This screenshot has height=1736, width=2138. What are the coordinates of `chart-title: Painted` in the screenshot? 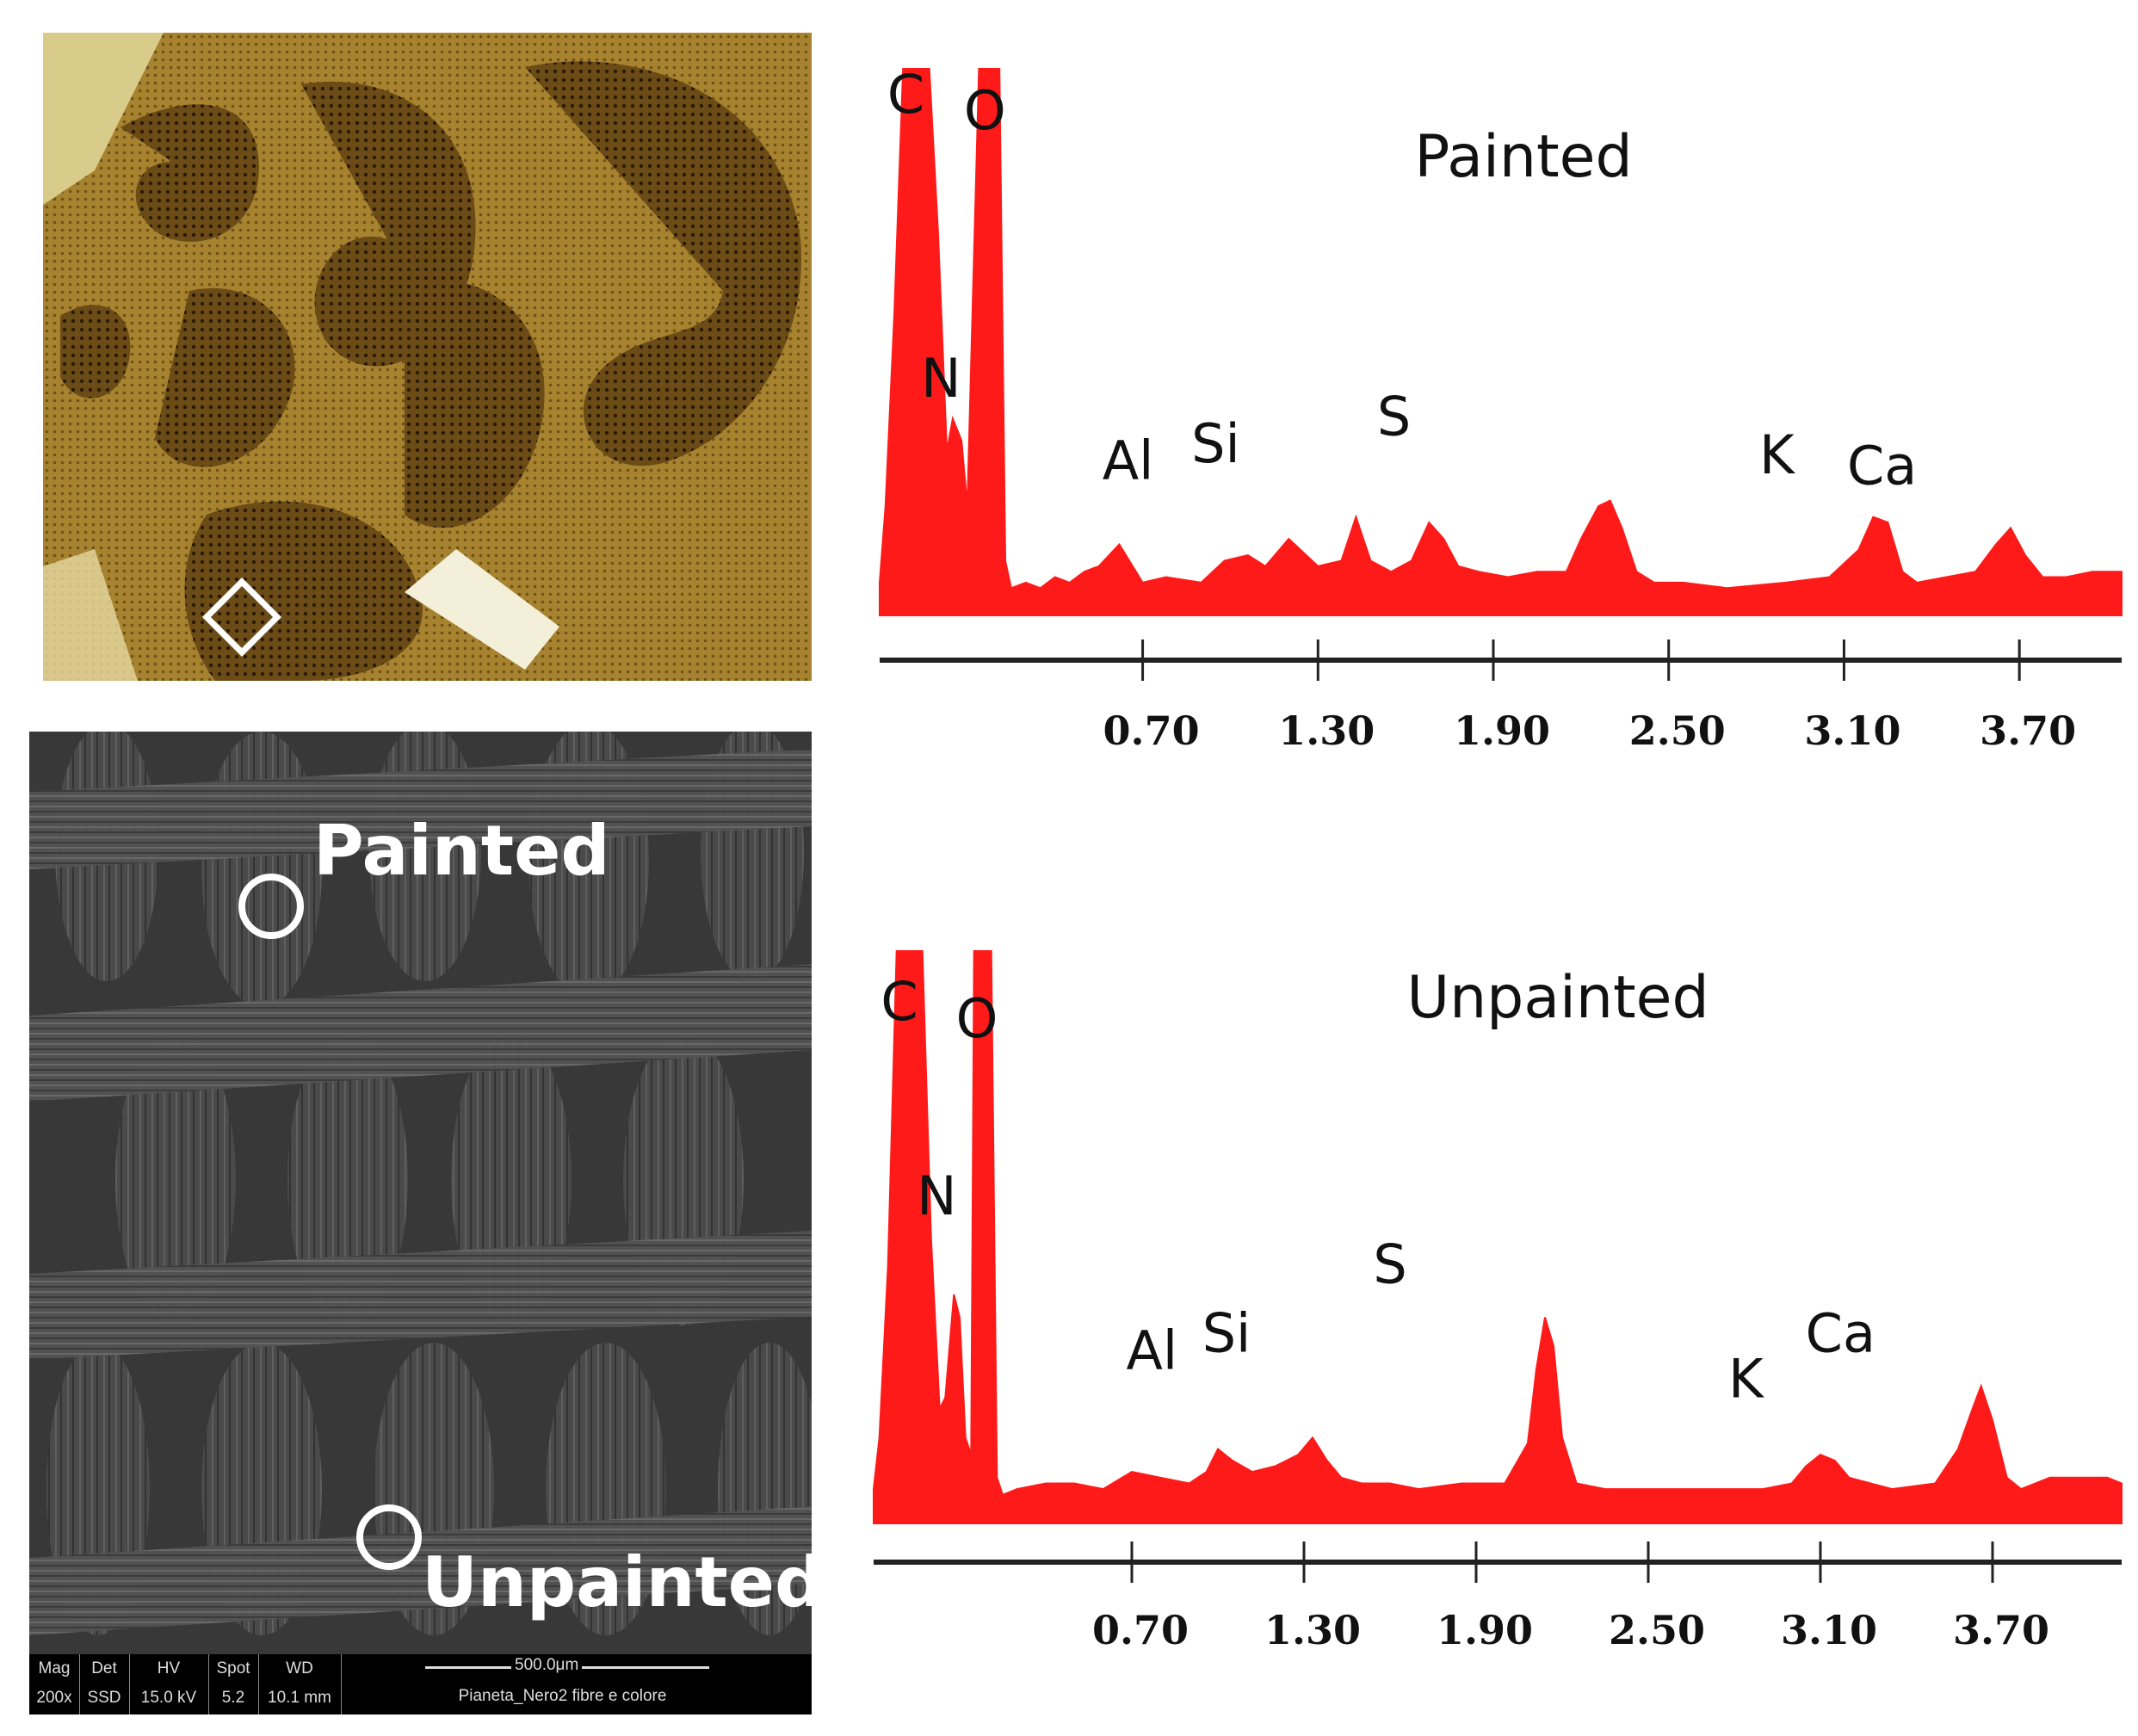 It's located at (1523, 157).